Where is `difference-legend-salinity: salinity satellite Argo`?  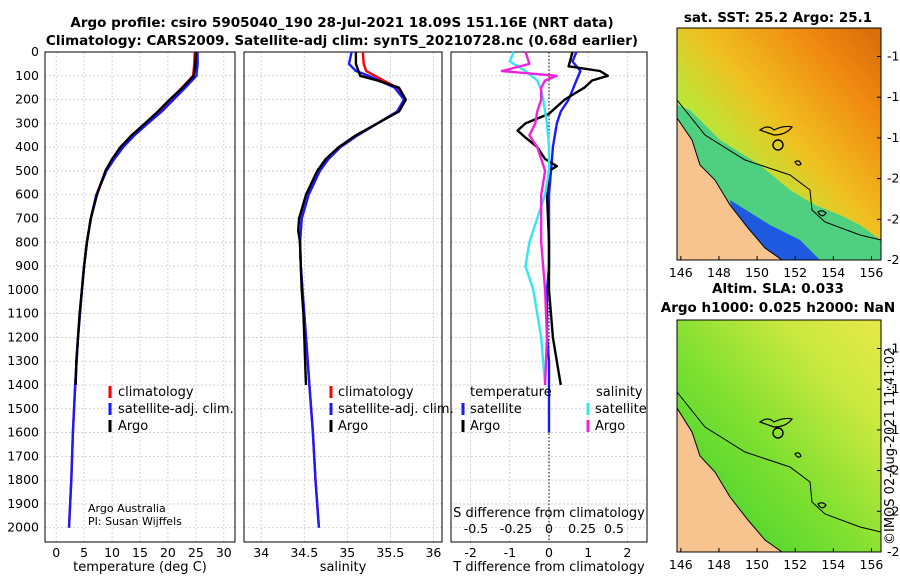
difference-legend-salinity: salinity satellite Argo is located at coordinates (616, 409).